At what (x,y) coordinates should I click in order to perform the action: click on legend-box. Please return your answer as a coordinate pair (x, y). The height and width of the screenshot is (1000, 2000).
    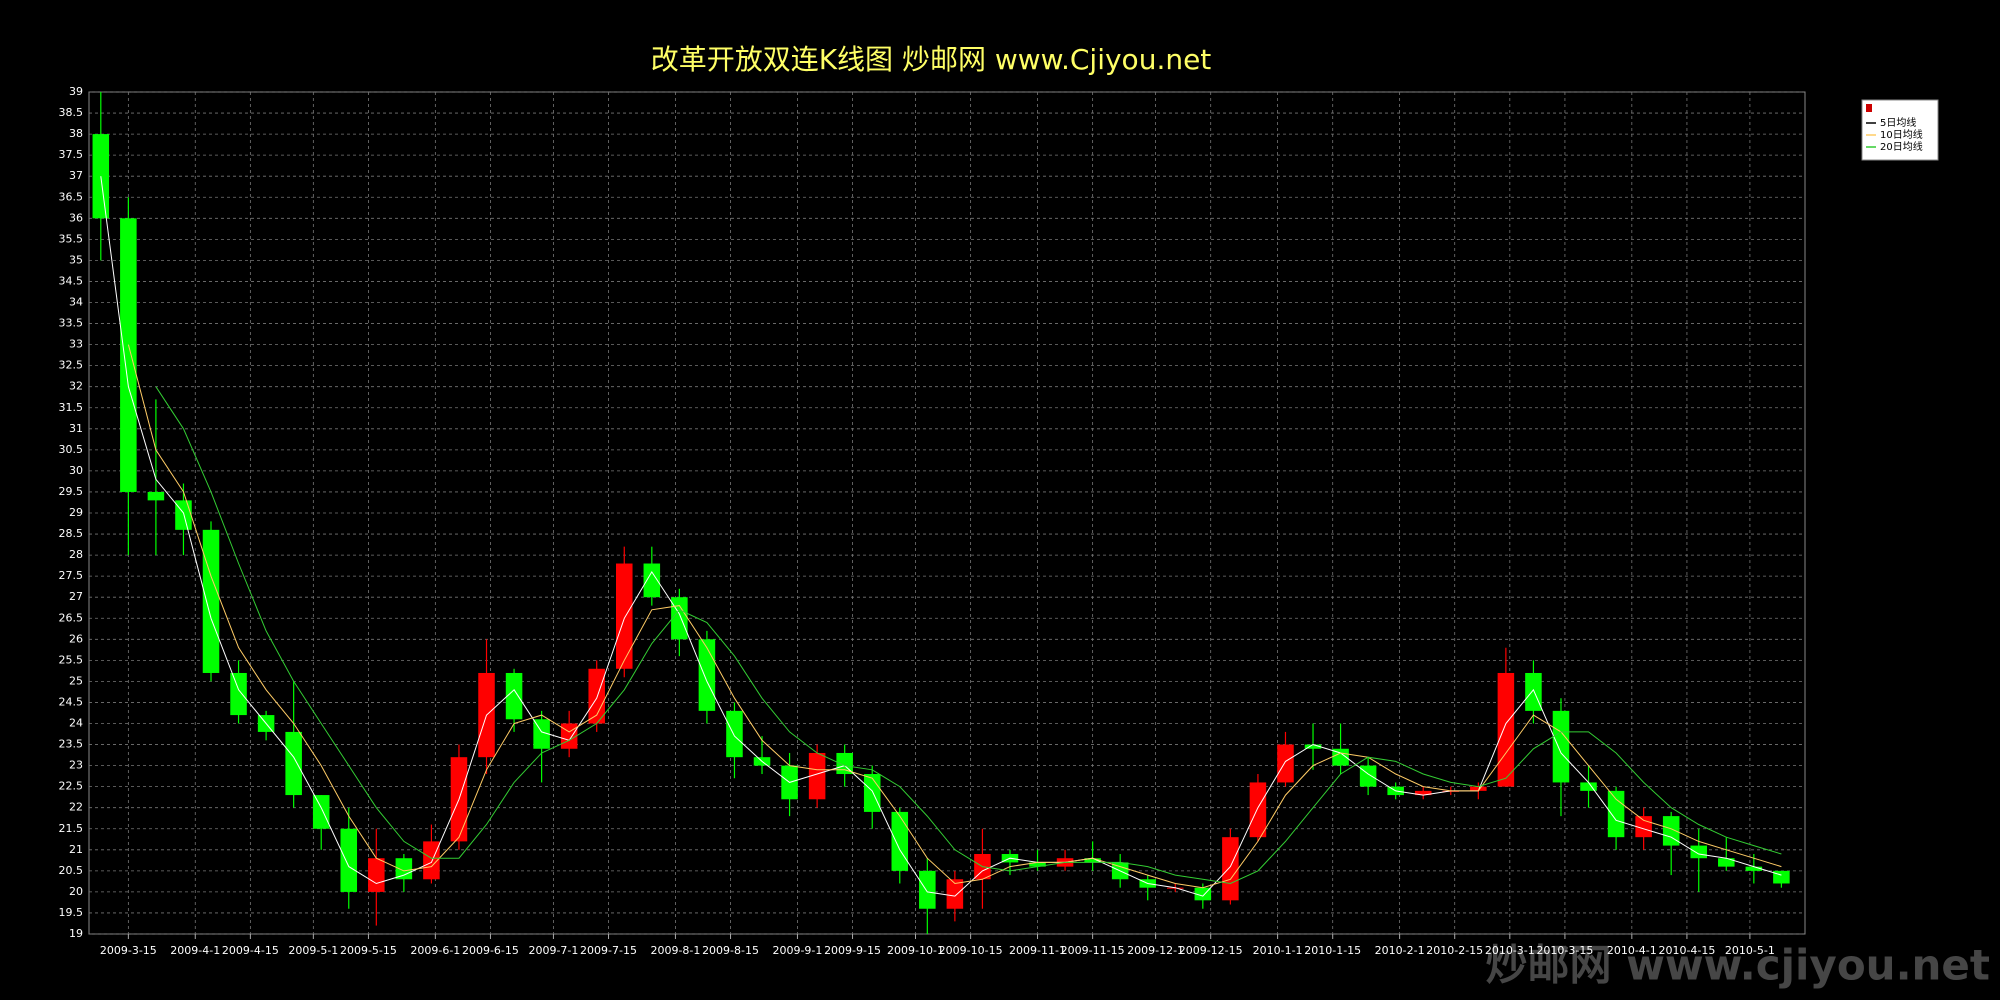
    Looking at the image, I should click on (1900, 130).